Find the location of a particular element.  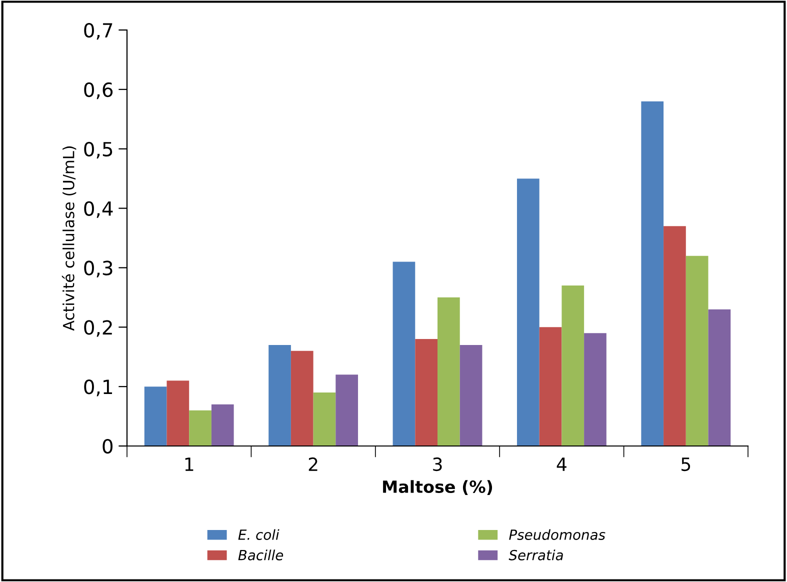

y-tick-label: 0 is located at coordinates (107, 446).